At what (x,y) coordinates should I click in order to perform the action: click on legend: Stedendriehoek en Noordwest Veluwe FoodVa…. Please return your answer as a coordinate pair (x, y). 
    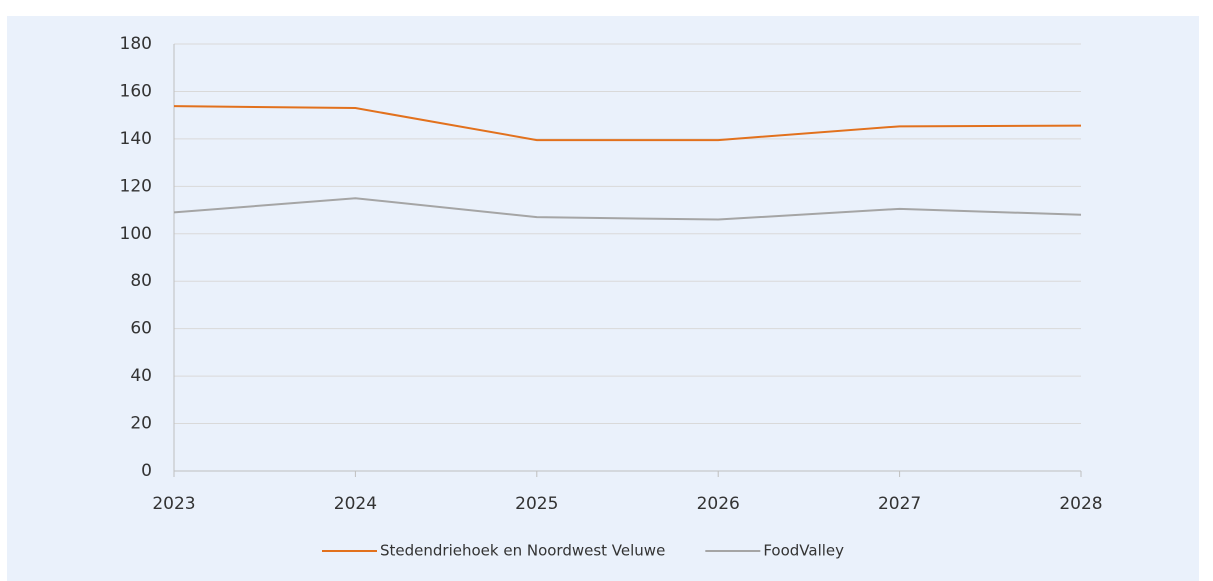
    Looking at the image, I should click on (583, 551).